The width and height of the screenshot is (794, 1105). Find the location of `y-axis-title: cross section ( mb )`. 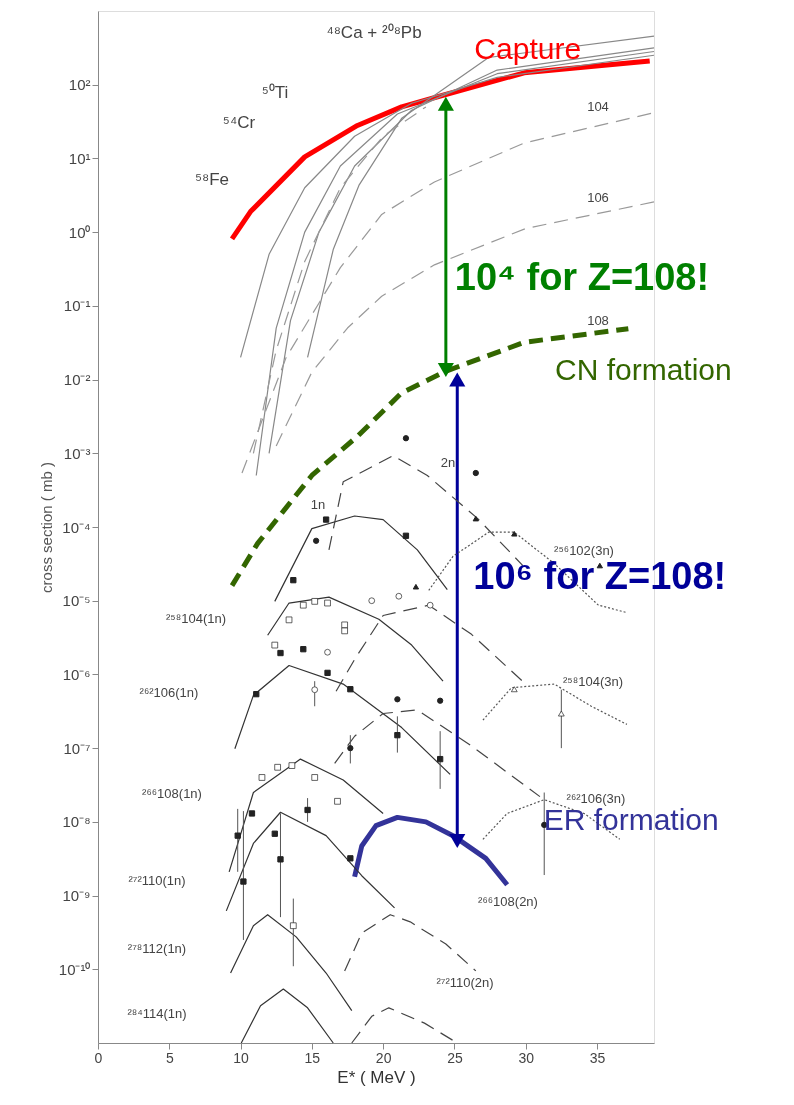

y-axis-title: cross section ( mb ) is located at coordinates (46, 527).